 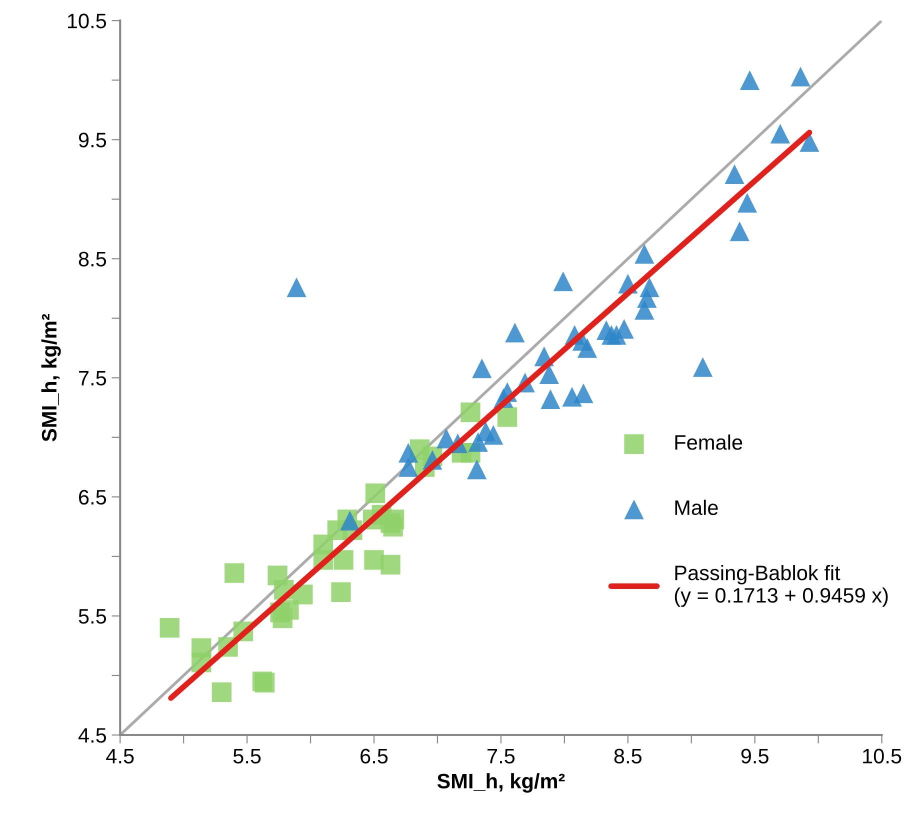 I want to click on y-tick-label: 8.5, so click(x=92, y=259).